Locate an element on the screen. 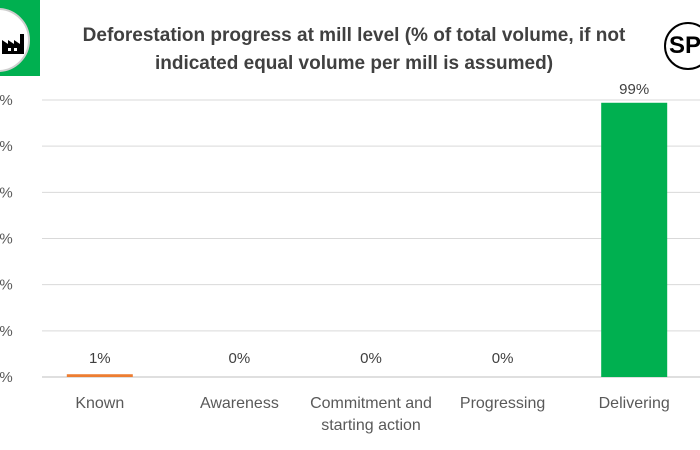 This screenshot has height=450, width=700. x-tick-label: Delivering is located at coordinates (634, 403).